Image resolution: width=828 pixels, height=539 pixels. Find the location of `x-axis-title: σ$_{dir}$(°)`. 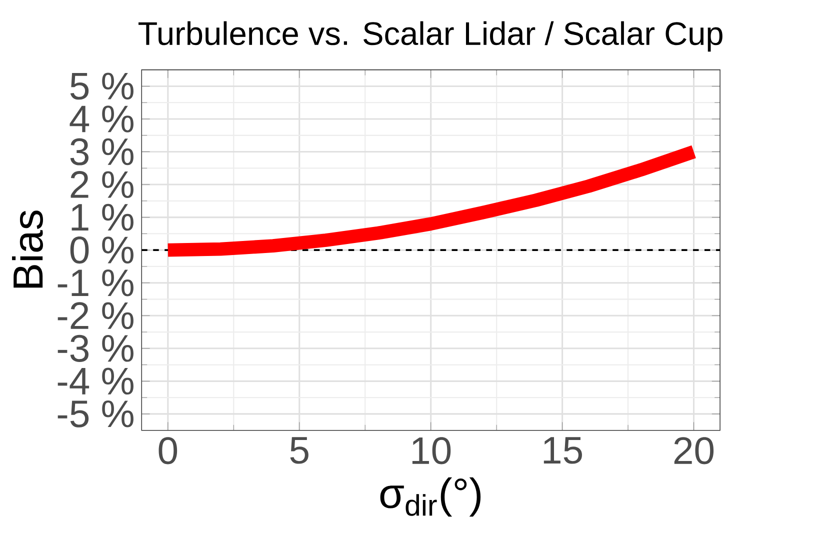

x-axis-title: σ$_{dir}$(°) is located at coordinates (430, 496).